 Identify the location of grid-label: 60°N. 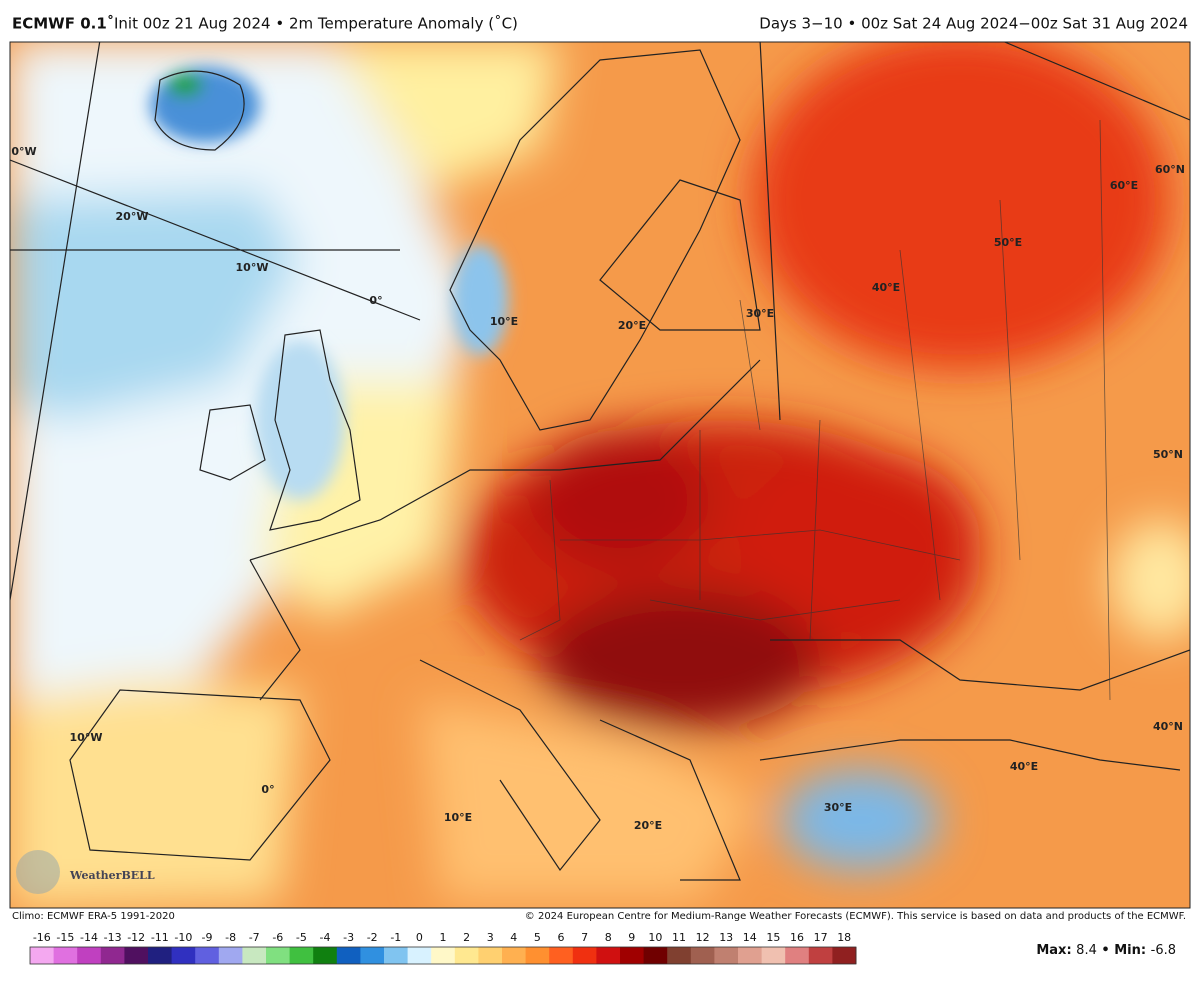
(1170, 169).